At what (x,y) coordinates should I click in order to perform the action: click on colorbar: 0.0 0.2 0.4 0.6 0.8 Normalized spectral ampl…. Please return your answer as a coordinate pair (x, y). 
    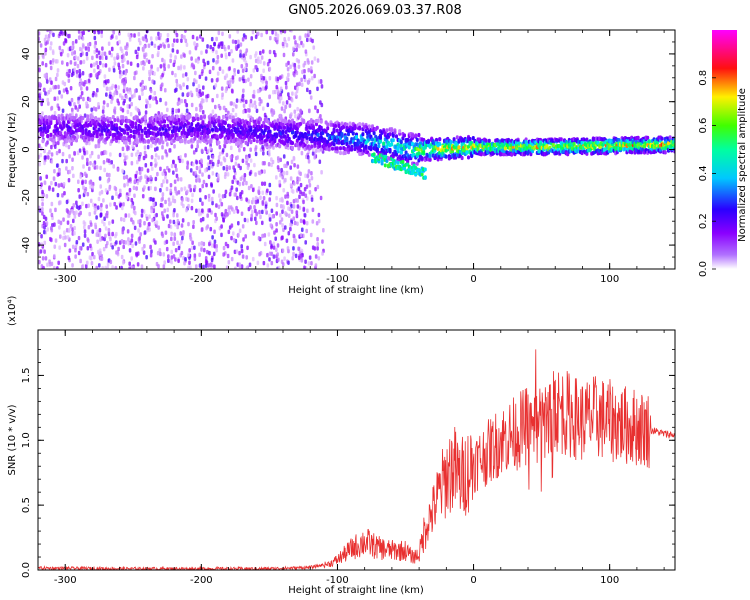
    Looking at the image, I should click on (723, 153).